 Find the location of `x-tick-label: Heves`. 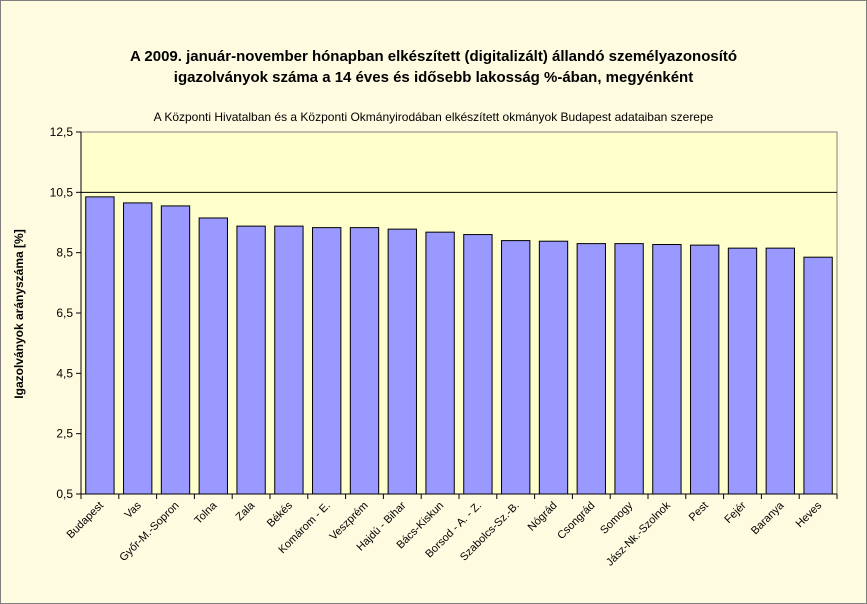

x-tick-label: Heves is located at coordinates (809, 514).